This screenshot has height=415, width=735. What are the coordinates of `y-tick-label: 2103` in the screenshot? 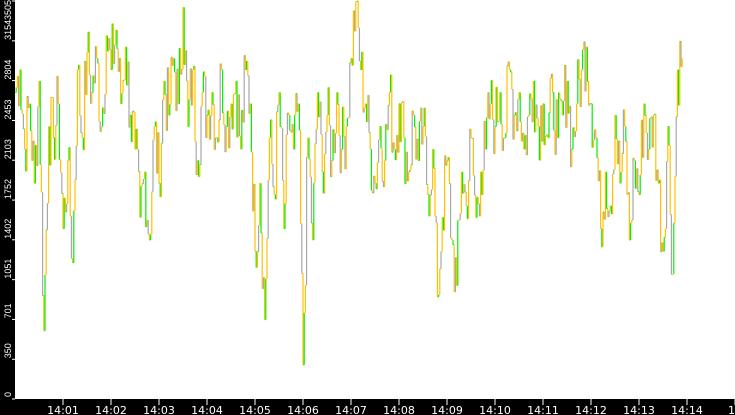 It's located at (8, 149).